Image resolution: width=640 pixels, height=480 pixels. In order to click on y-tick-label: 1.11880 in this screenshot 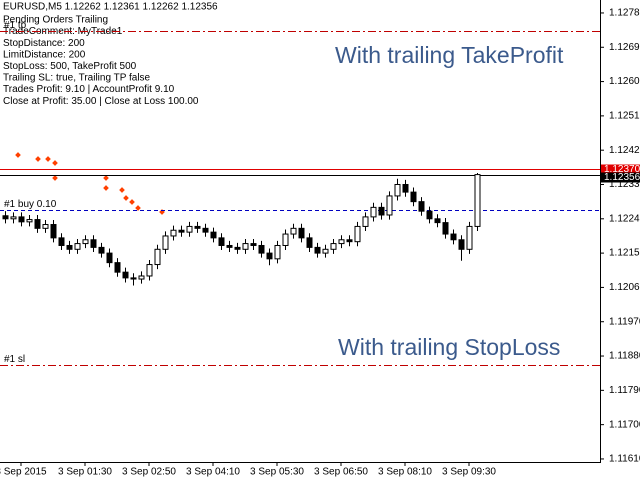, I will do `click(624, 356)`.